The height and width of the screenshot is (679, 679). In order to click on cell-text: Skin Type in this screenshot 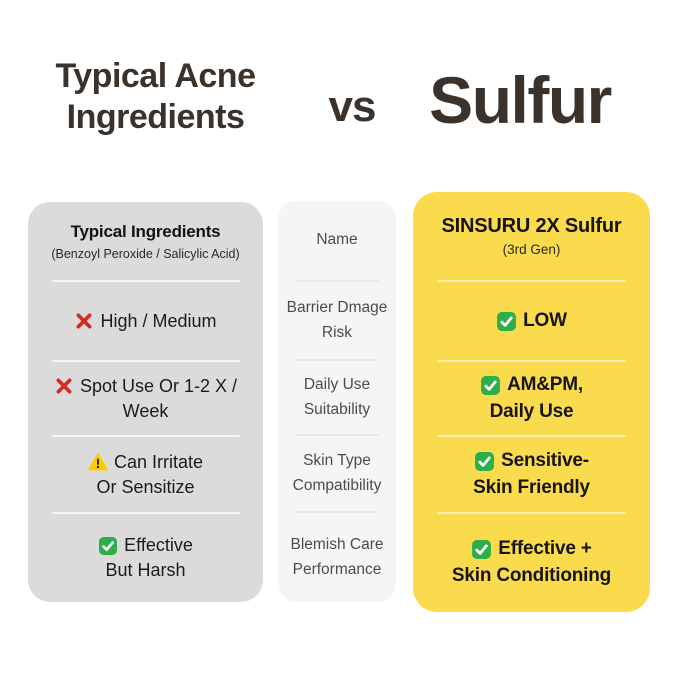, I will do `click(337, 461)`.